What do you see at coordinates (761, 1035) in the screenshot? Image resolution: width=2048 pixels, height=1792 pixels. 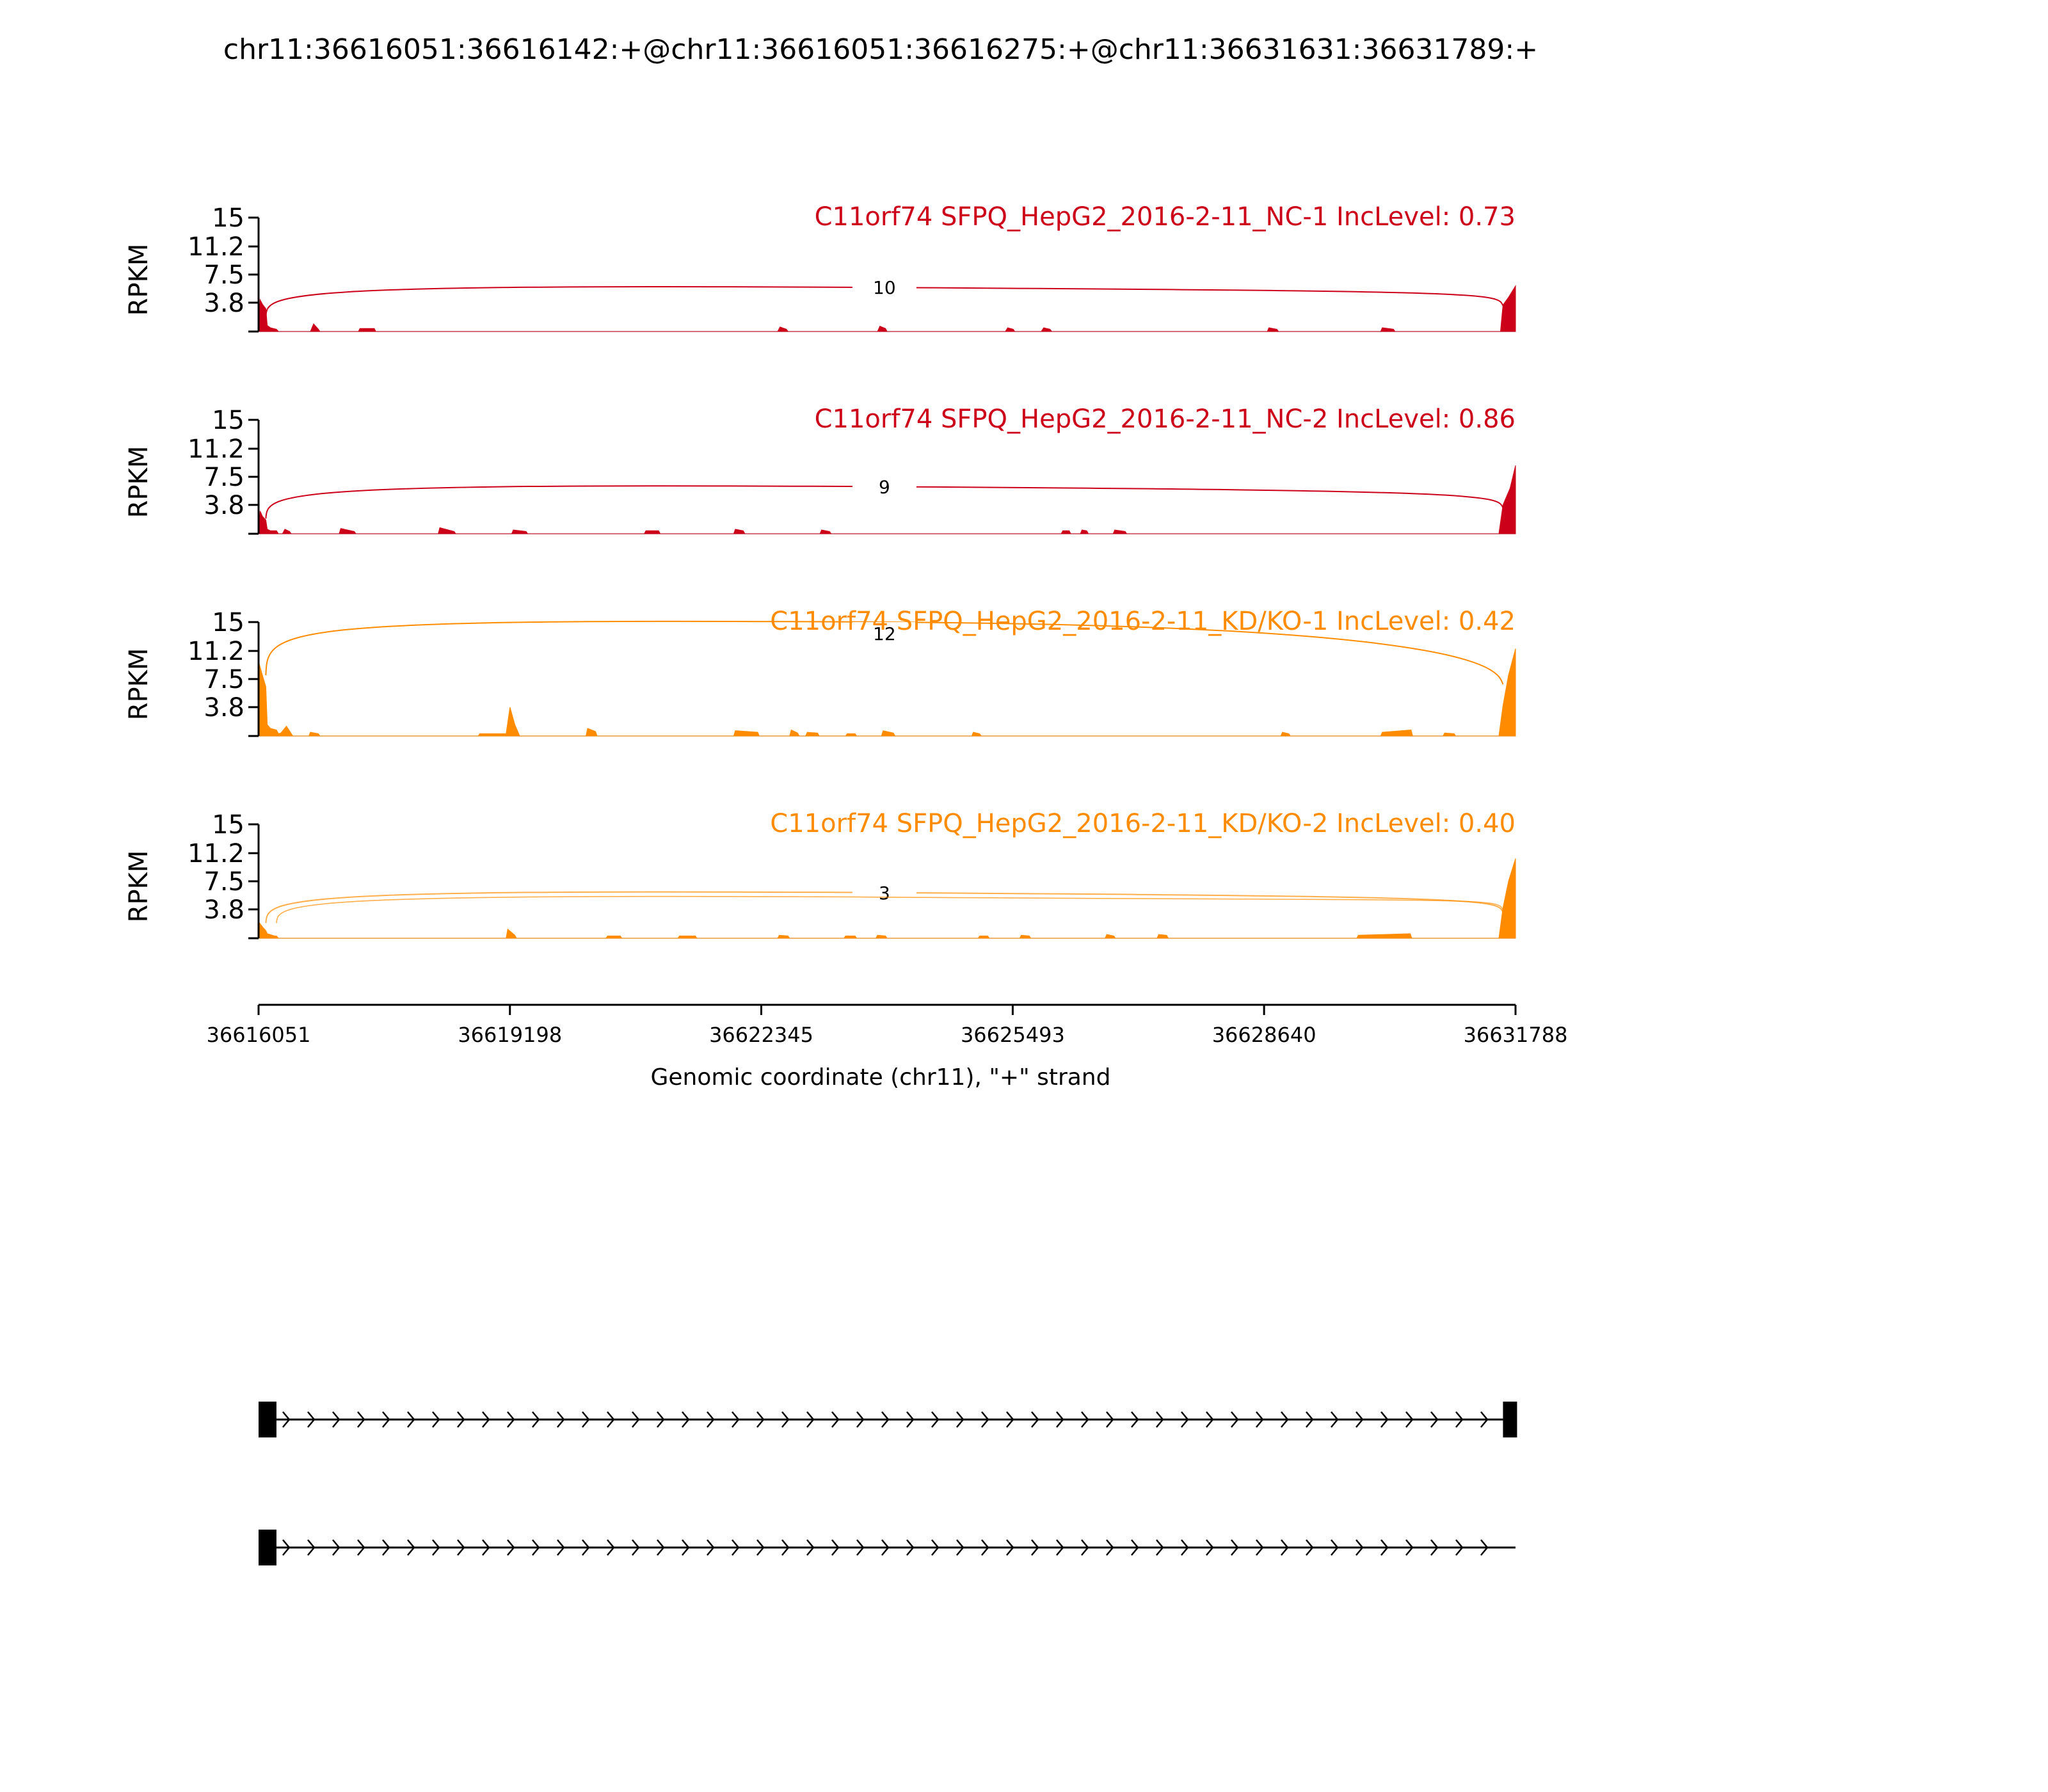 I see `x-tick-label: 36622345` at bounding box center [761, 1035].